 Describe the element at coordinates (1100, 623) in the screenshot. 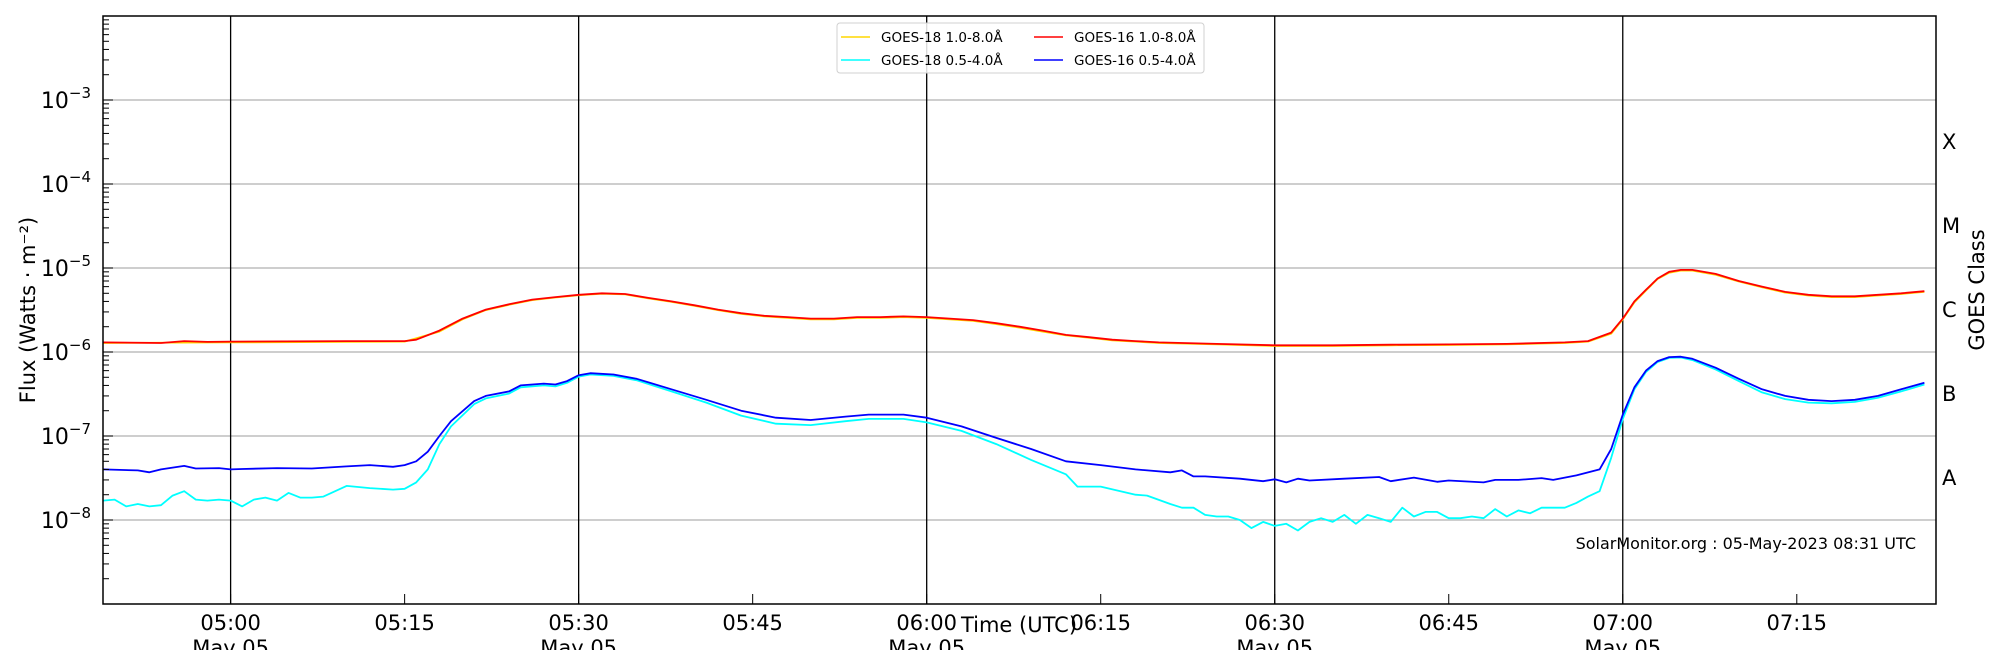

I see `x-tick-label: 06:15` at that location.